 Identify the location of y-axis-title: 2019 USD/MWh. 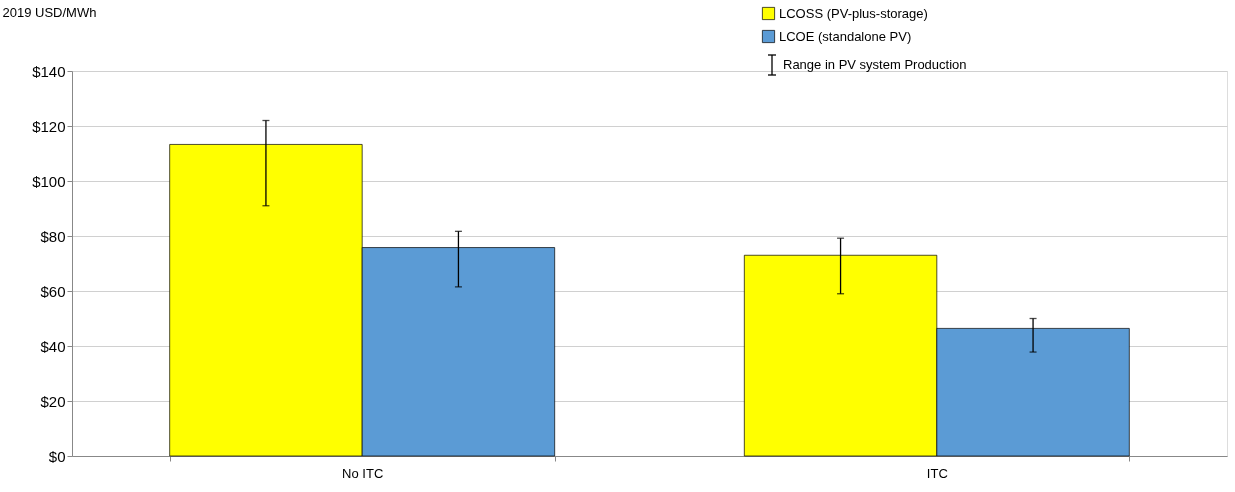
(49, 12).